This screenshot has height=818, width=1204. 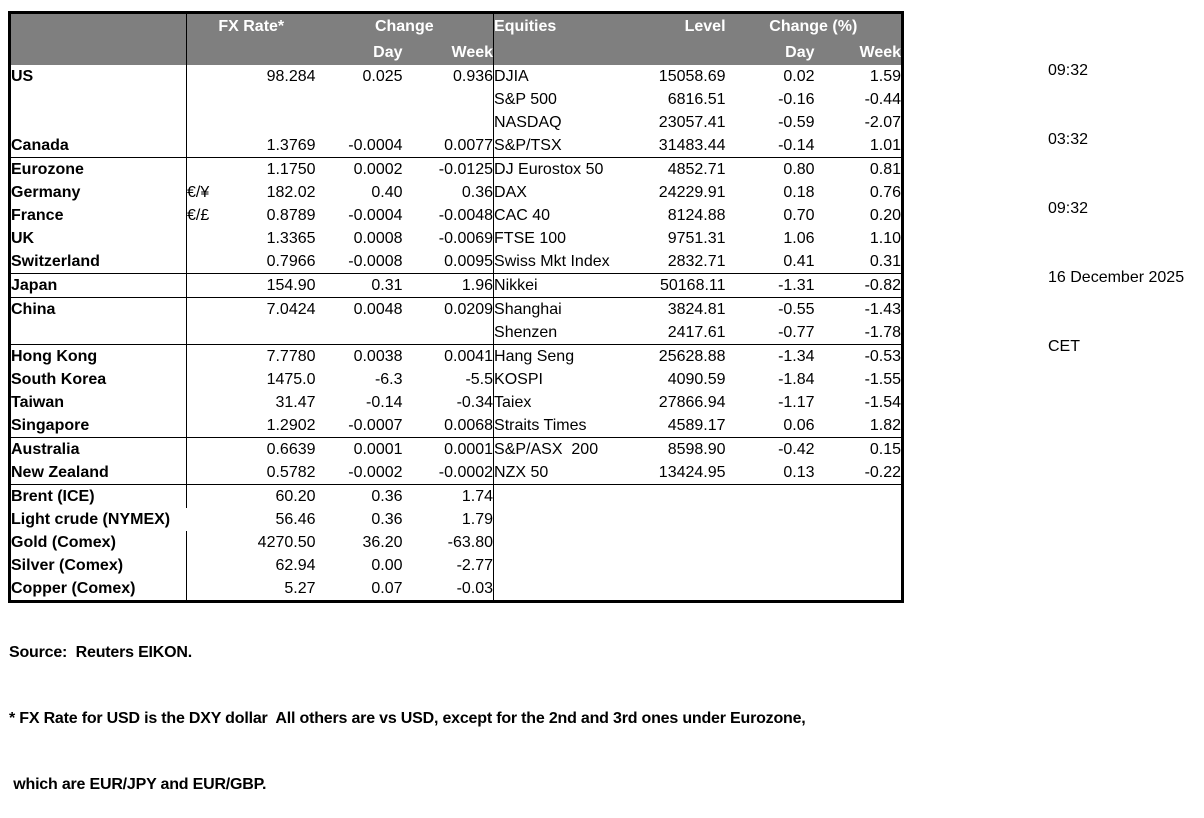 I want to click on equity-name: S&P/TSX, so click(x=567, y=146).